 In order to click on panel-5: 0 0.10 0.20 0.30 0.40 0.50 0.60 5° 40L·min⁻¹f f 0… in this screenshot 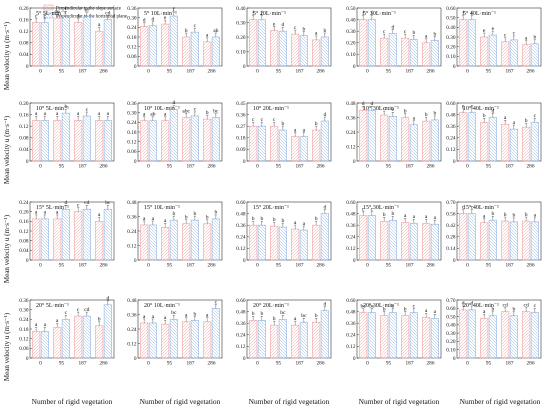, I will do `click(494, 40)`.